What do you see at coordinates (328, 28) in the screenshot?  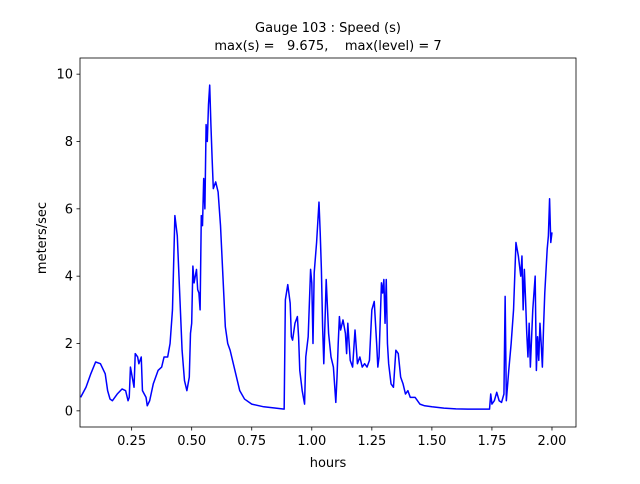 I see `chart-title: Gauge 103 : Speed (s)` at bounding box center [328, 28].